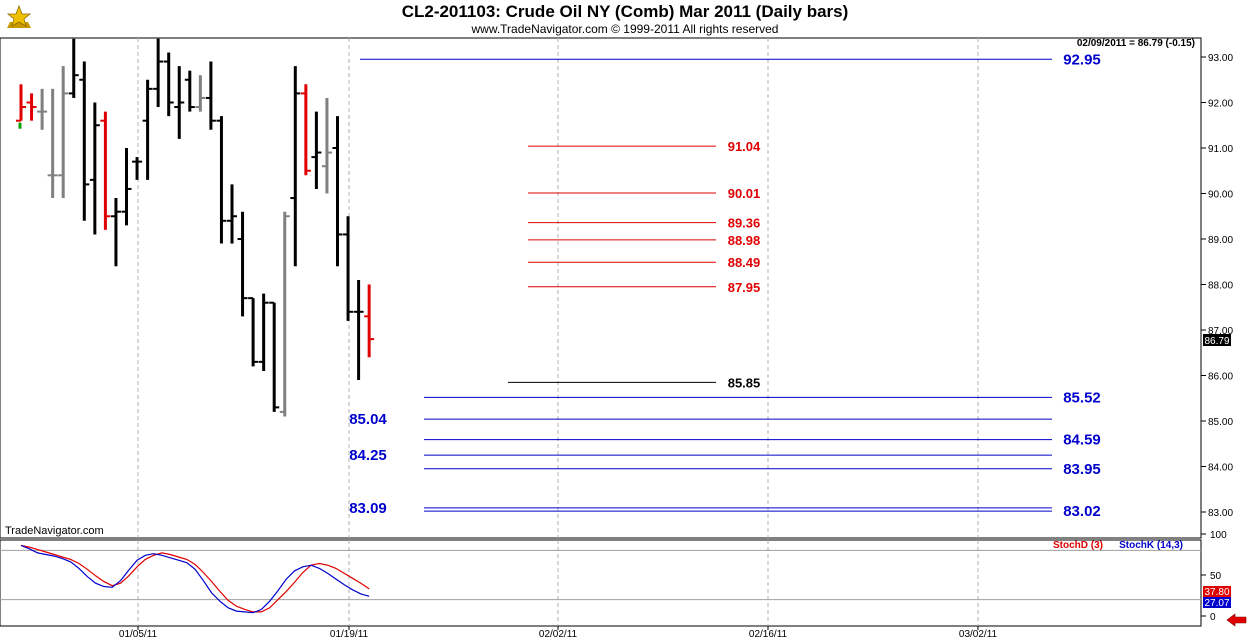 This screenshot has height=643, width=1250. Describe the element at coordinates (700, 455) in the screenshot. I see `level-84-25: 84.25` at that location.